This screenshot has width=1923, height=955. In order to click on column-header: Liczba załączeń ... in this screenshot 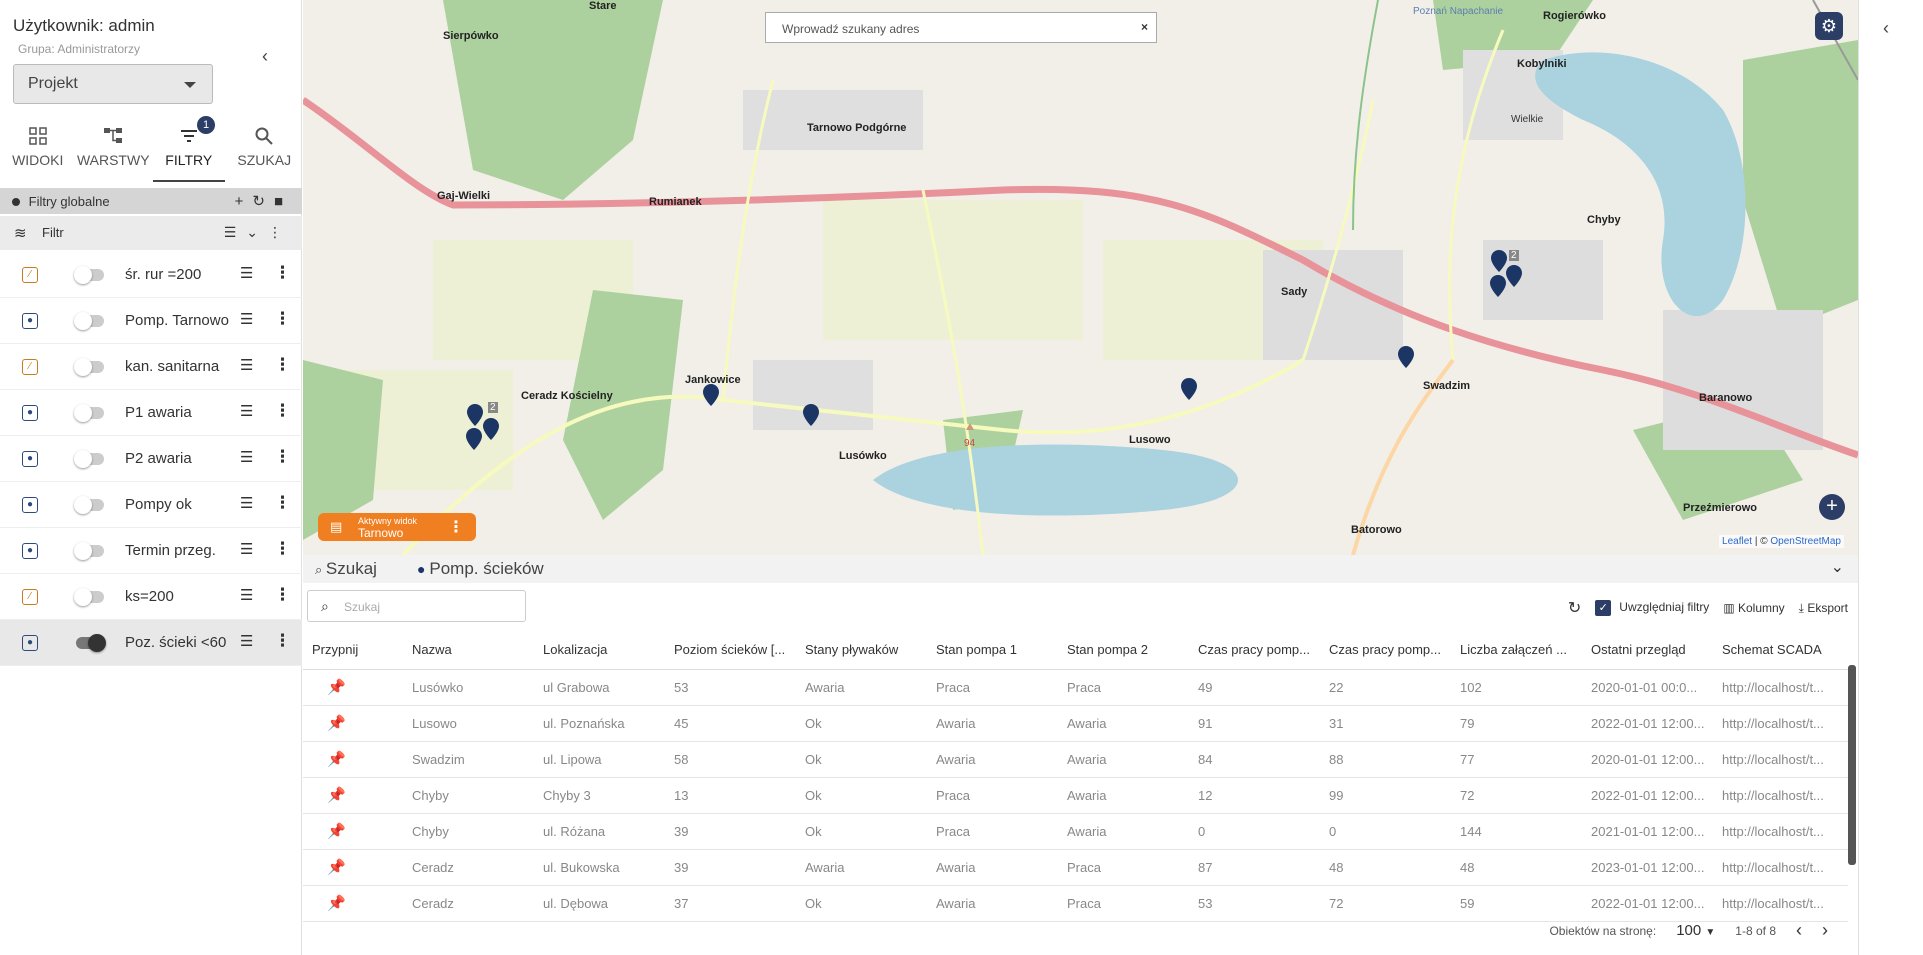, I will do `click(1516, 650)`.